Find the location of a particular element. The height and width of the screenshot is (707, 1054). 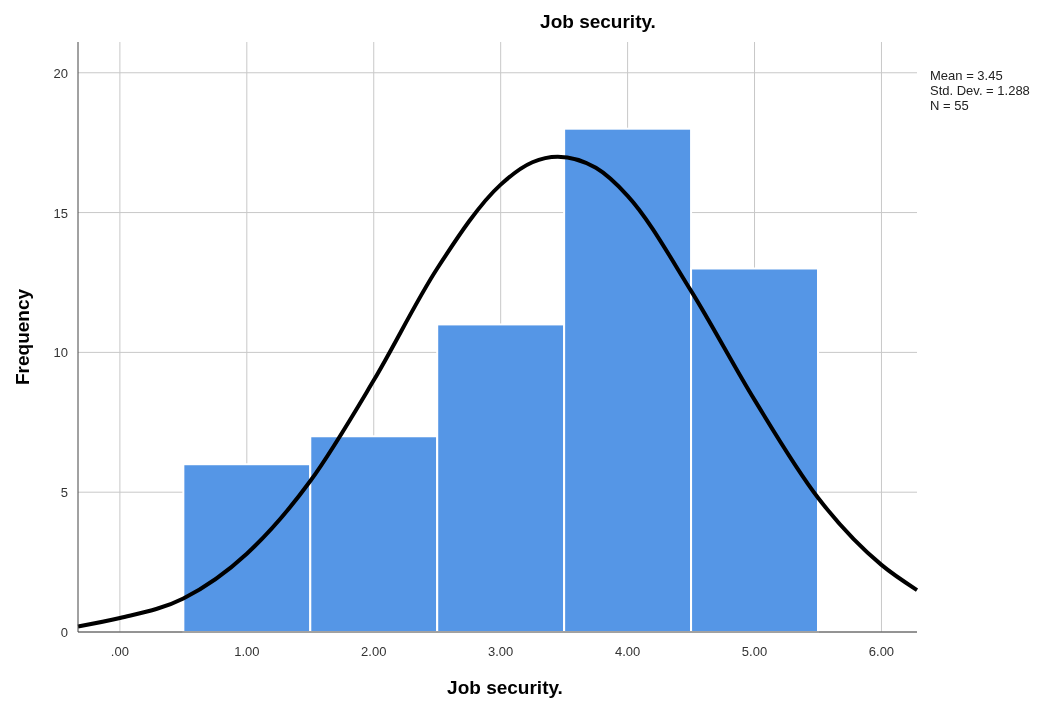

y-tick-label: 5 is located at coordinates (64, 493).